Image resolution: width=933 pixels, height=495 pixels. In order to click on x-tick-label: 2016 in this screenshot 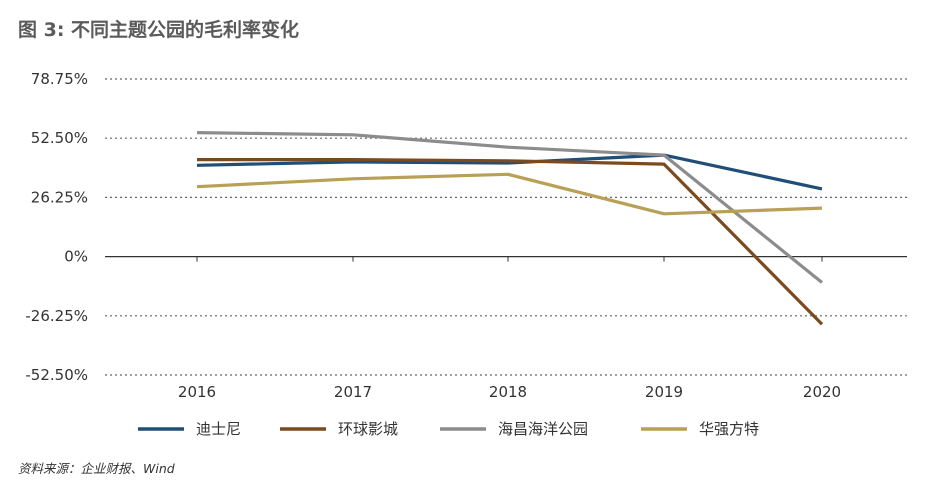, I will do `click(197, 392)`.